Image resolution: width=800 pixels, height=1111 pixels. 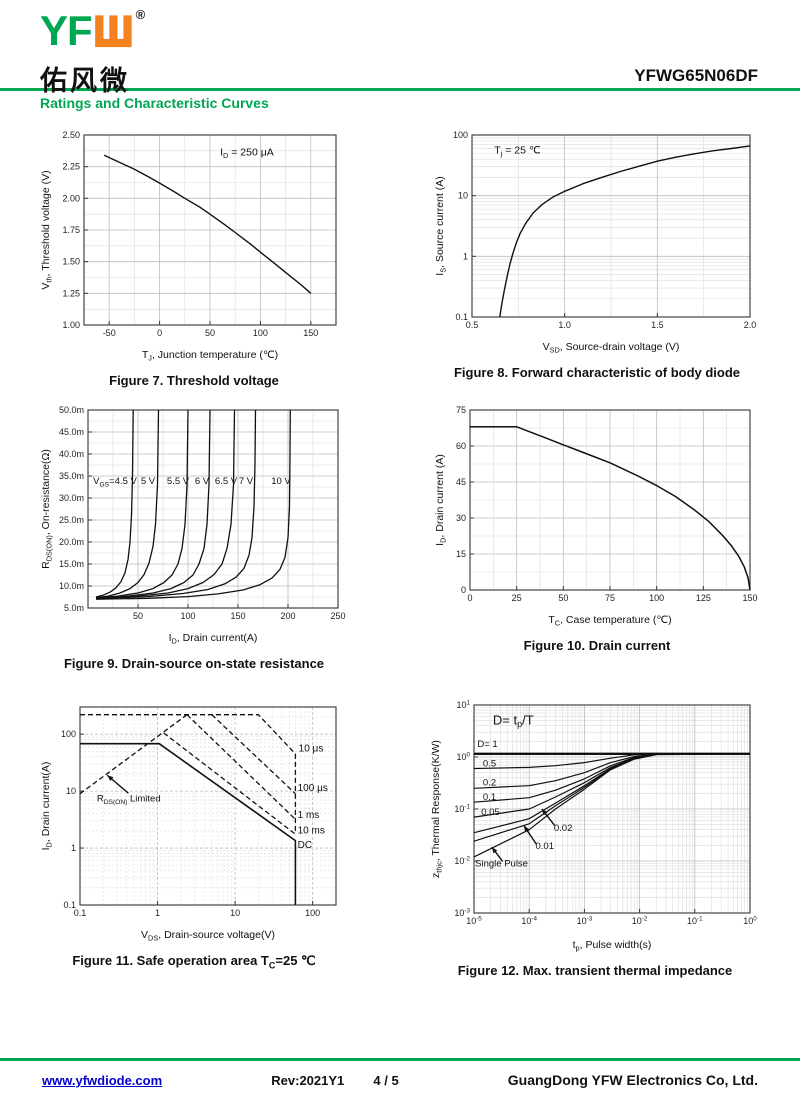 What do you see at coordinates (71, 135) in the screenshot?
I see `svg-text: 2.50` at bounding box center [71, 135].